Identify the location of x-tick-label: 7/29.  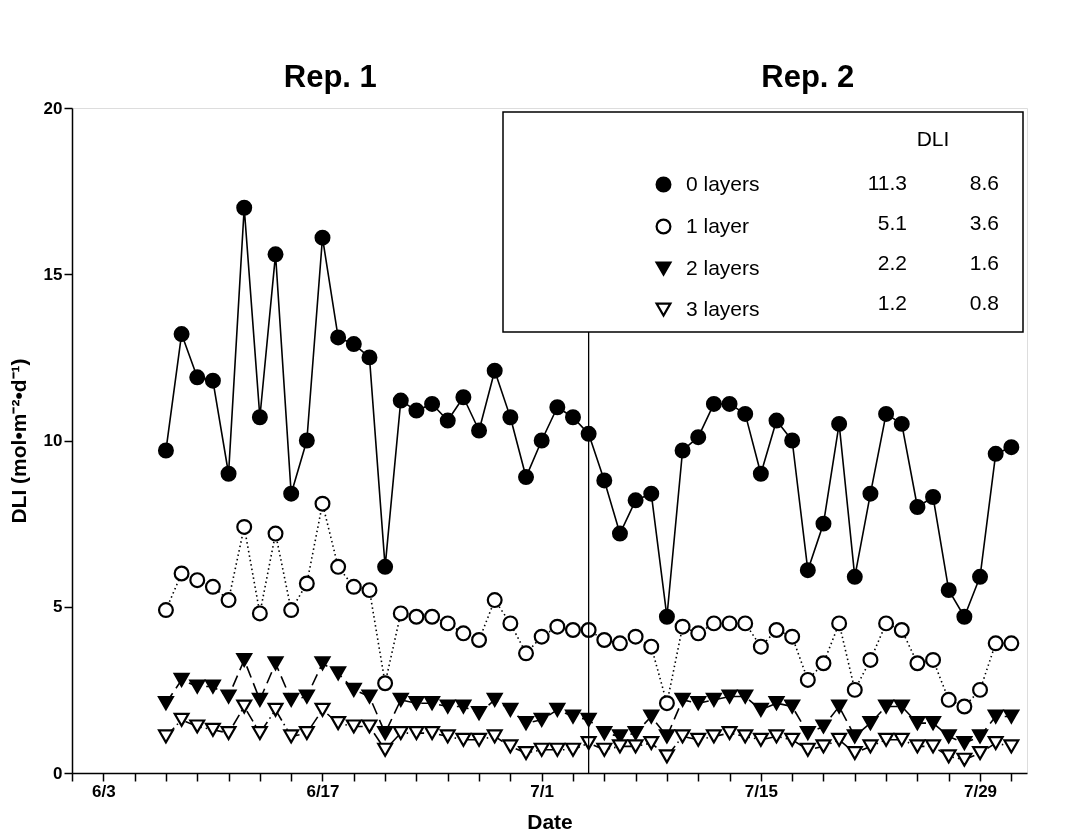
(980, 791).